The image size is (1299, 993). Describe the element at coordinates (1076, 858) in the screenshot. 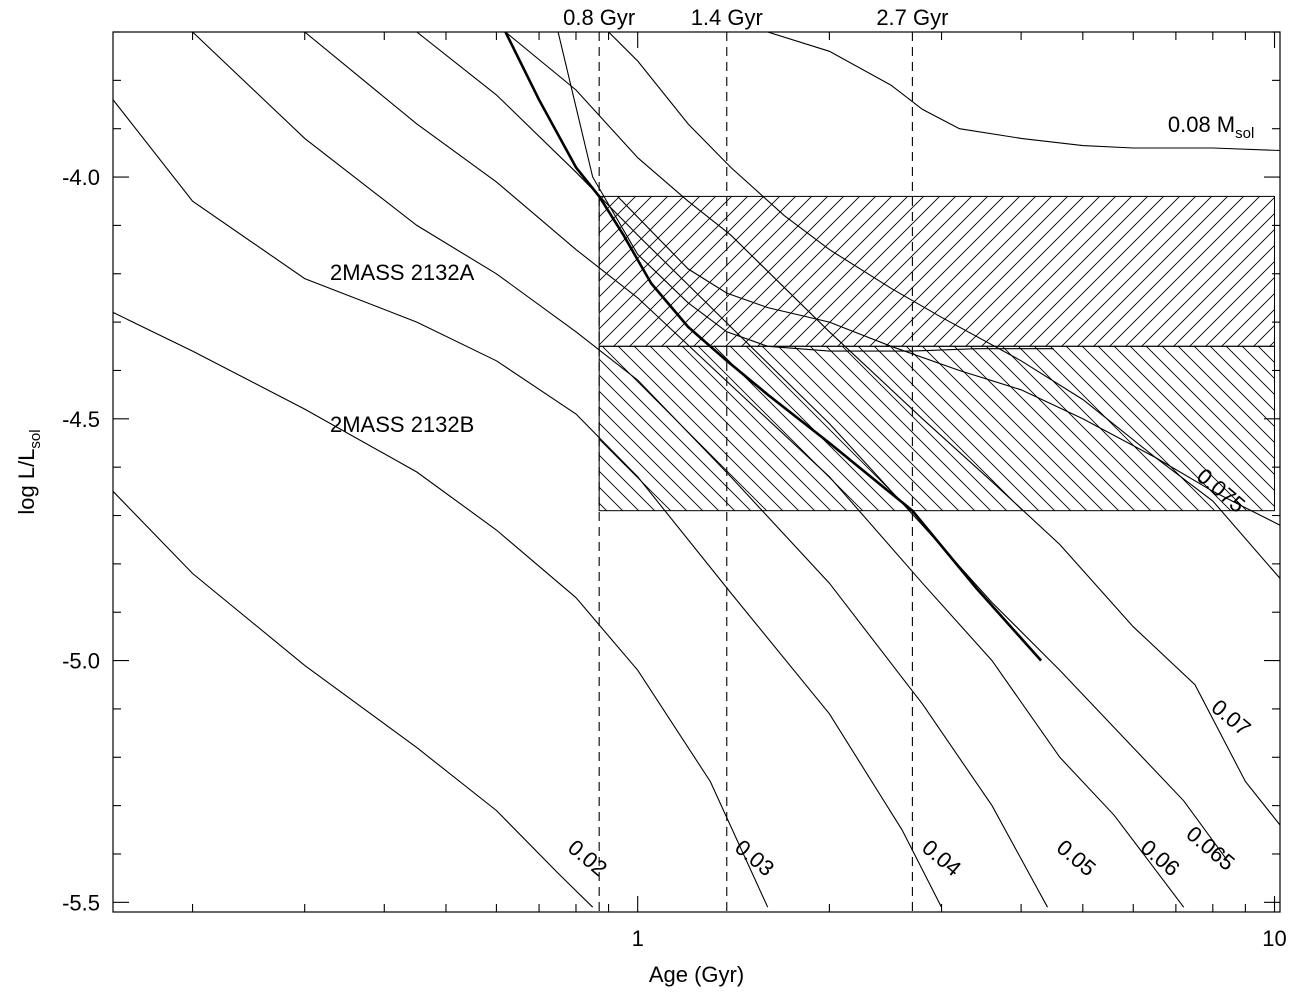

I see `track-mass-label: 0.05` at that location.